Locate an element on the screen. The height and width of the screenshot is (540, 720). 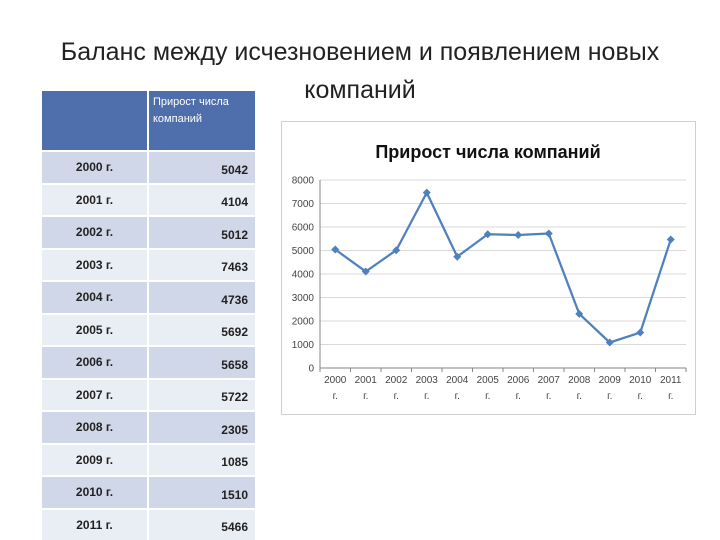
y-tick-label: 0 is located at coordinates (311, 369).